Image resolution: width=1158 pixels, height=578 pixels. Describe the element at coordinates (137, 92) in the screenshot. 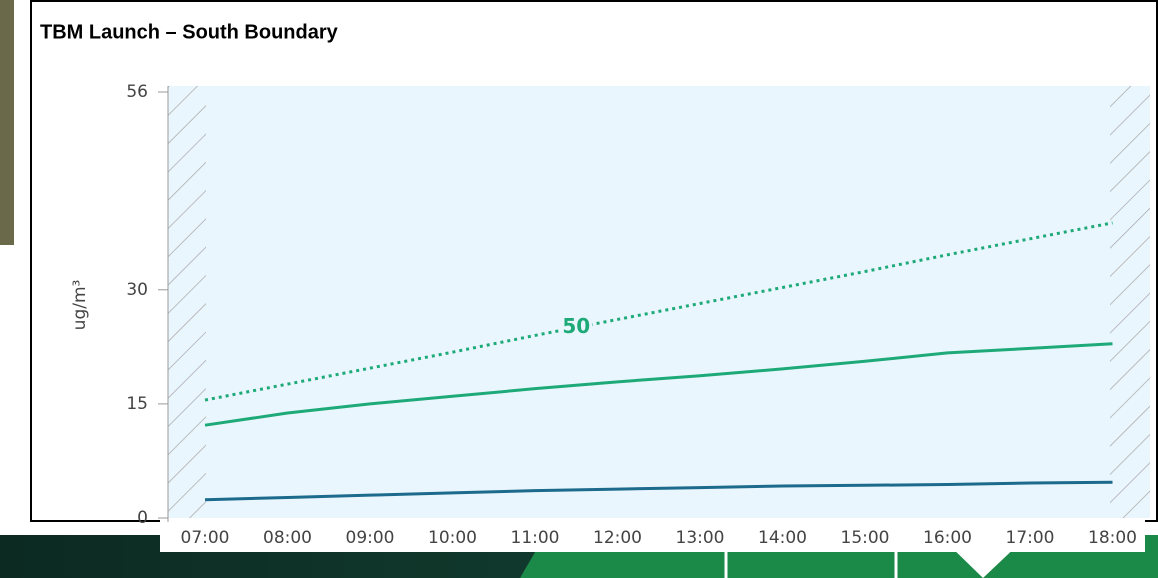

I see `y-tick-label: 56` at that location.